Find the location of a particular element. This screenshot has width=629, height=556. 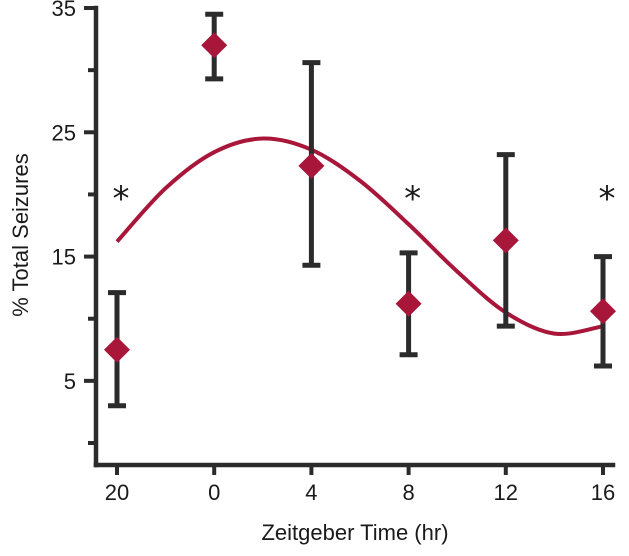

x-tick-label-16: 16 is located at coordinates (603, 492).